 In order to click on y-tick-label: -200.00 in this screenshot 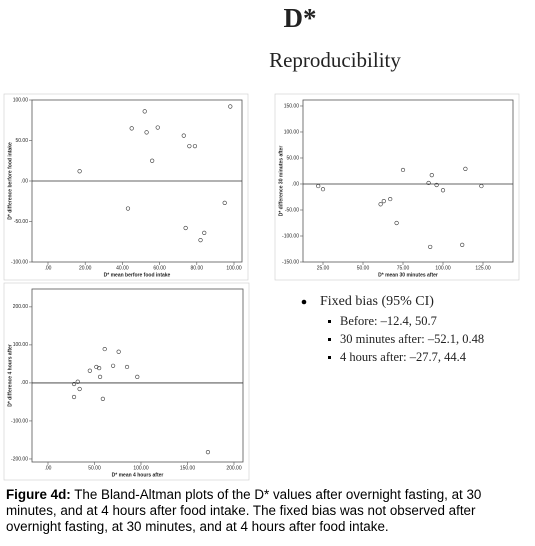, I will do `click(19, 459)`.